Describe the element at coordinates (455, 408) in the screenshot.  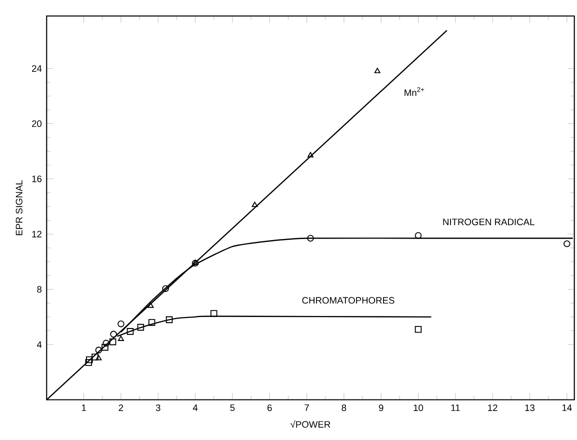
I see `x-tick-label: 11` at that location.